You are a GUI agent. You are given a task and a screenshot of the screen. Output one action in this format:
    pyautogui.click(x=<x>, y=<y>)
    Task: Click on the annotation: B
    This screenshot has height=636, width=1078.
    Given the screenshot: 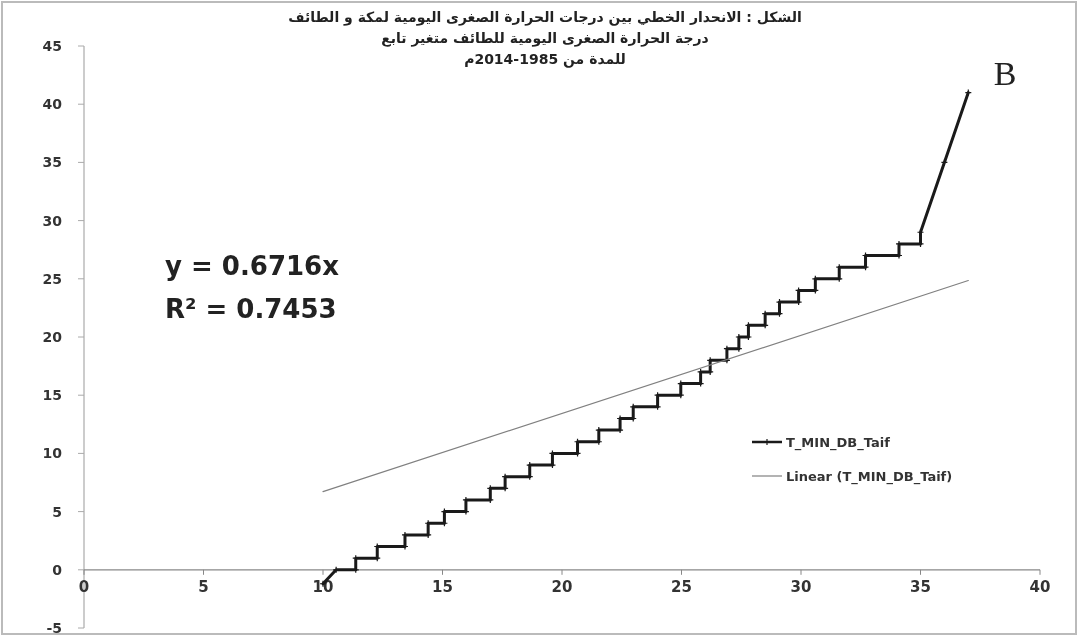 What is the action you would take?
    pyautogui.click(x=1005, y=73)
    